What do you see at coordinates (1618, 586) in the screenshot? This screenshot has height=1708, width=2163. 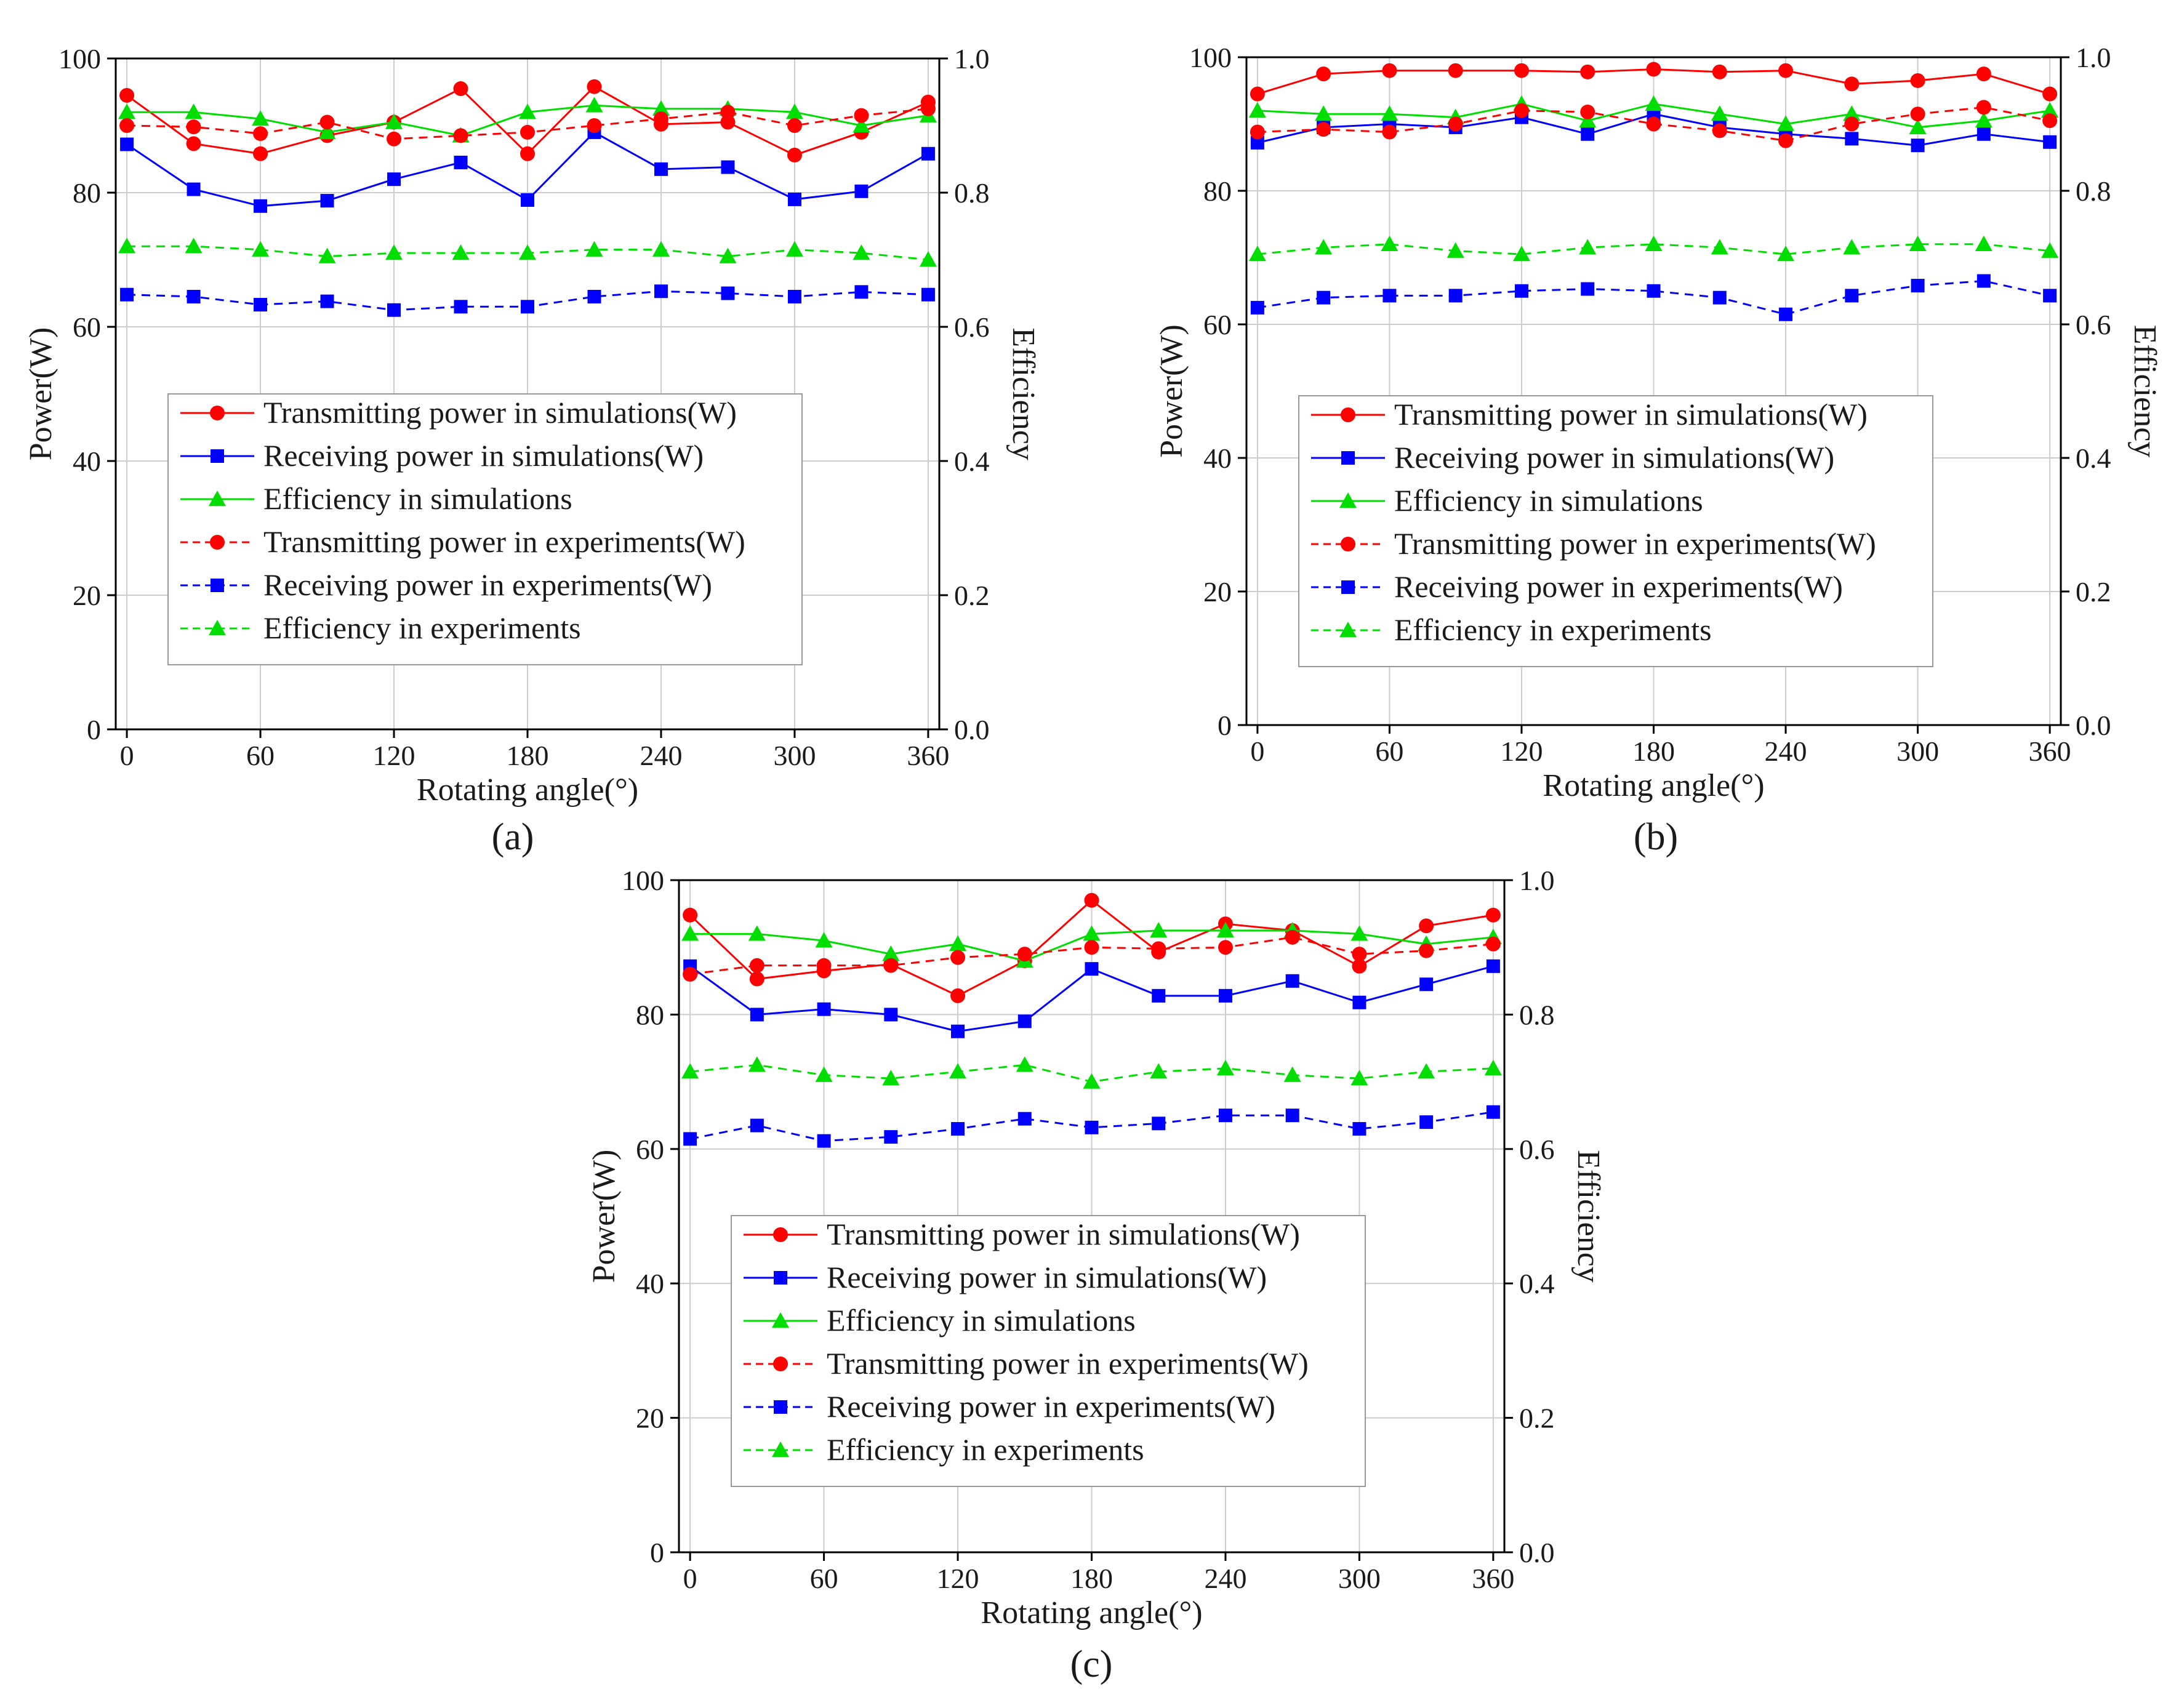 I see `legend-label: Receiving power in experiments(W)` at bounding box center [1618, 586].